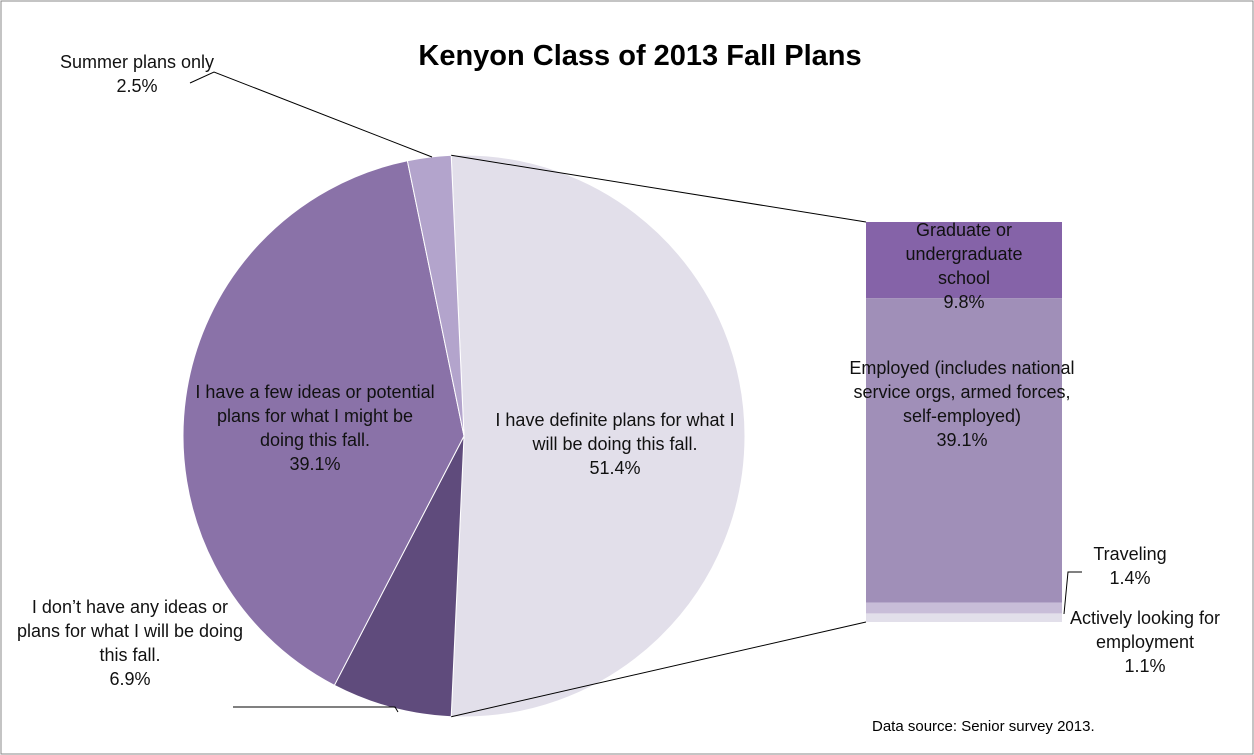 Image resolution: width=1254 pixels, height=755 pixels. I want to click on data-label: Graduate or undergraduate school 9.8%, so click(964, 266).